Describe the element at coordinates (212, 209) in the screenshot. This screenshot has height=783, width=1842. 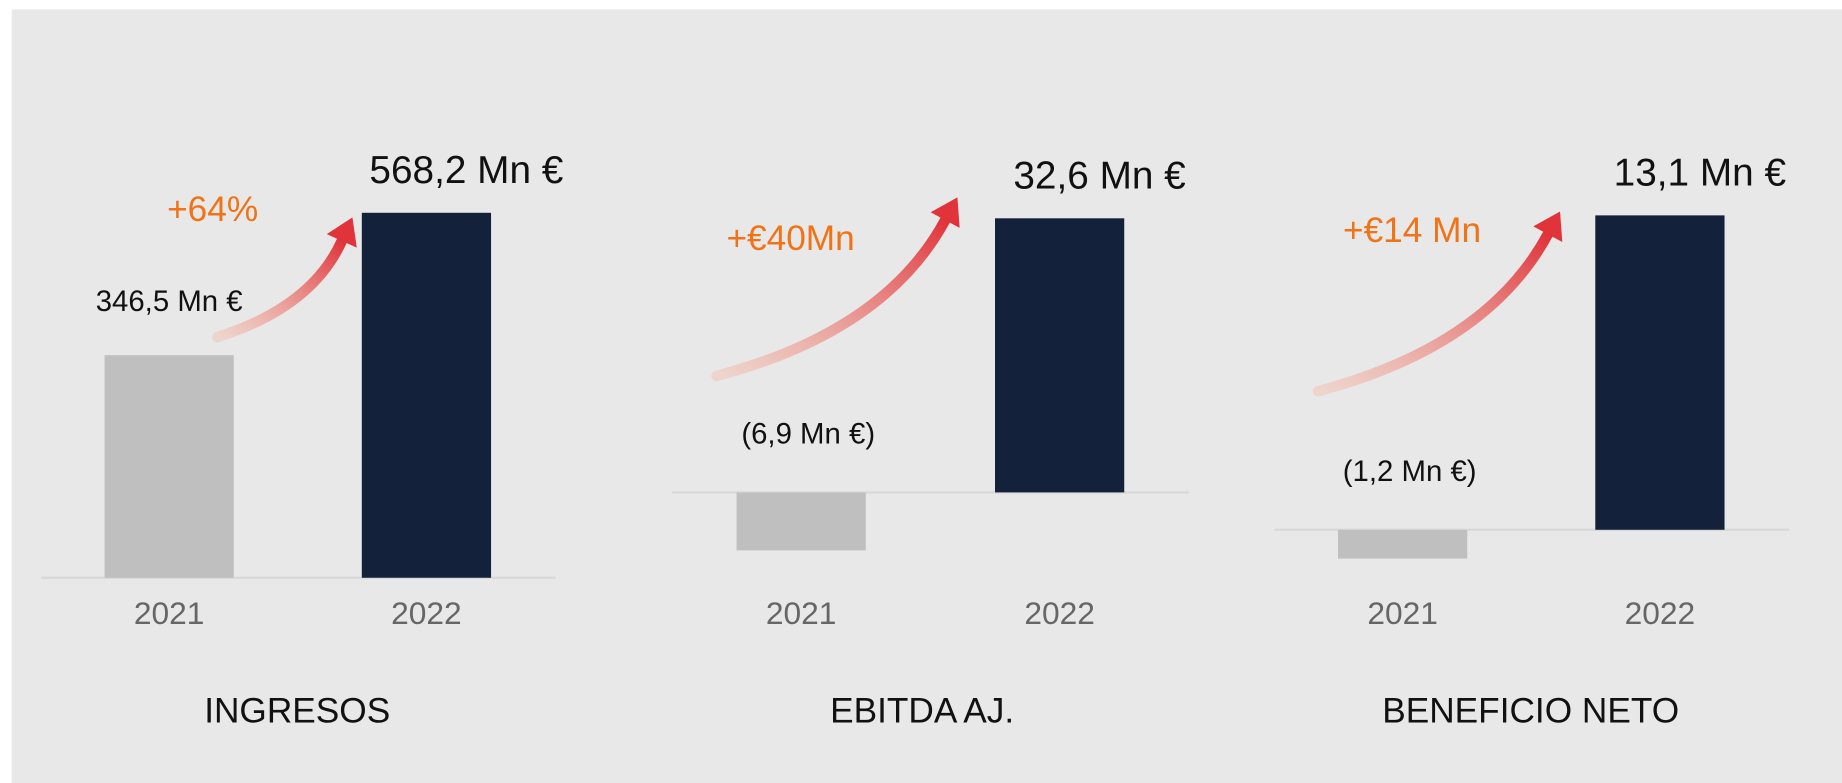
I see `annotation: +64%` at that location.